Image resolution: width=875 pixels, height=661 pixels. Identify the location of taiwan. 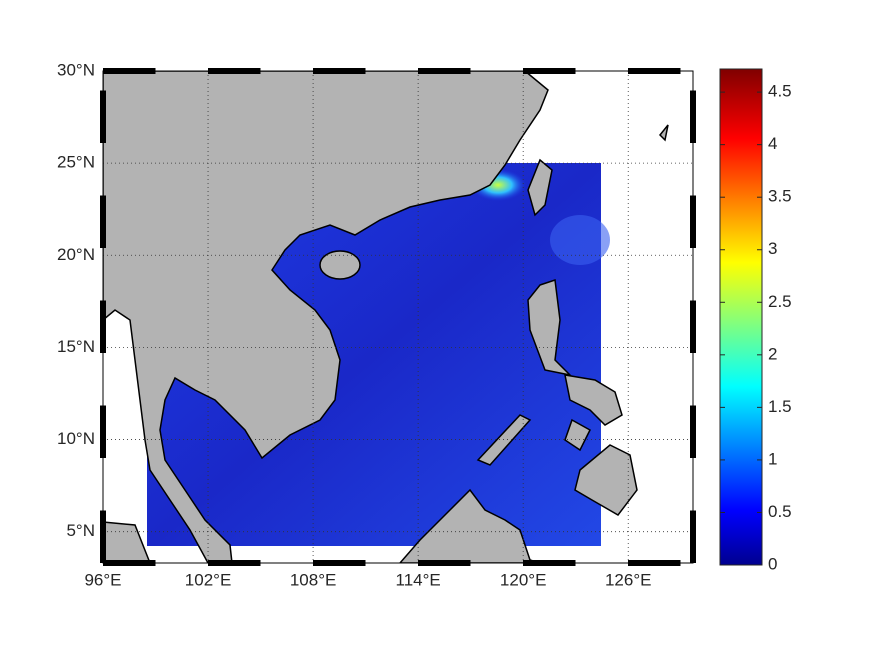
(540, 187).